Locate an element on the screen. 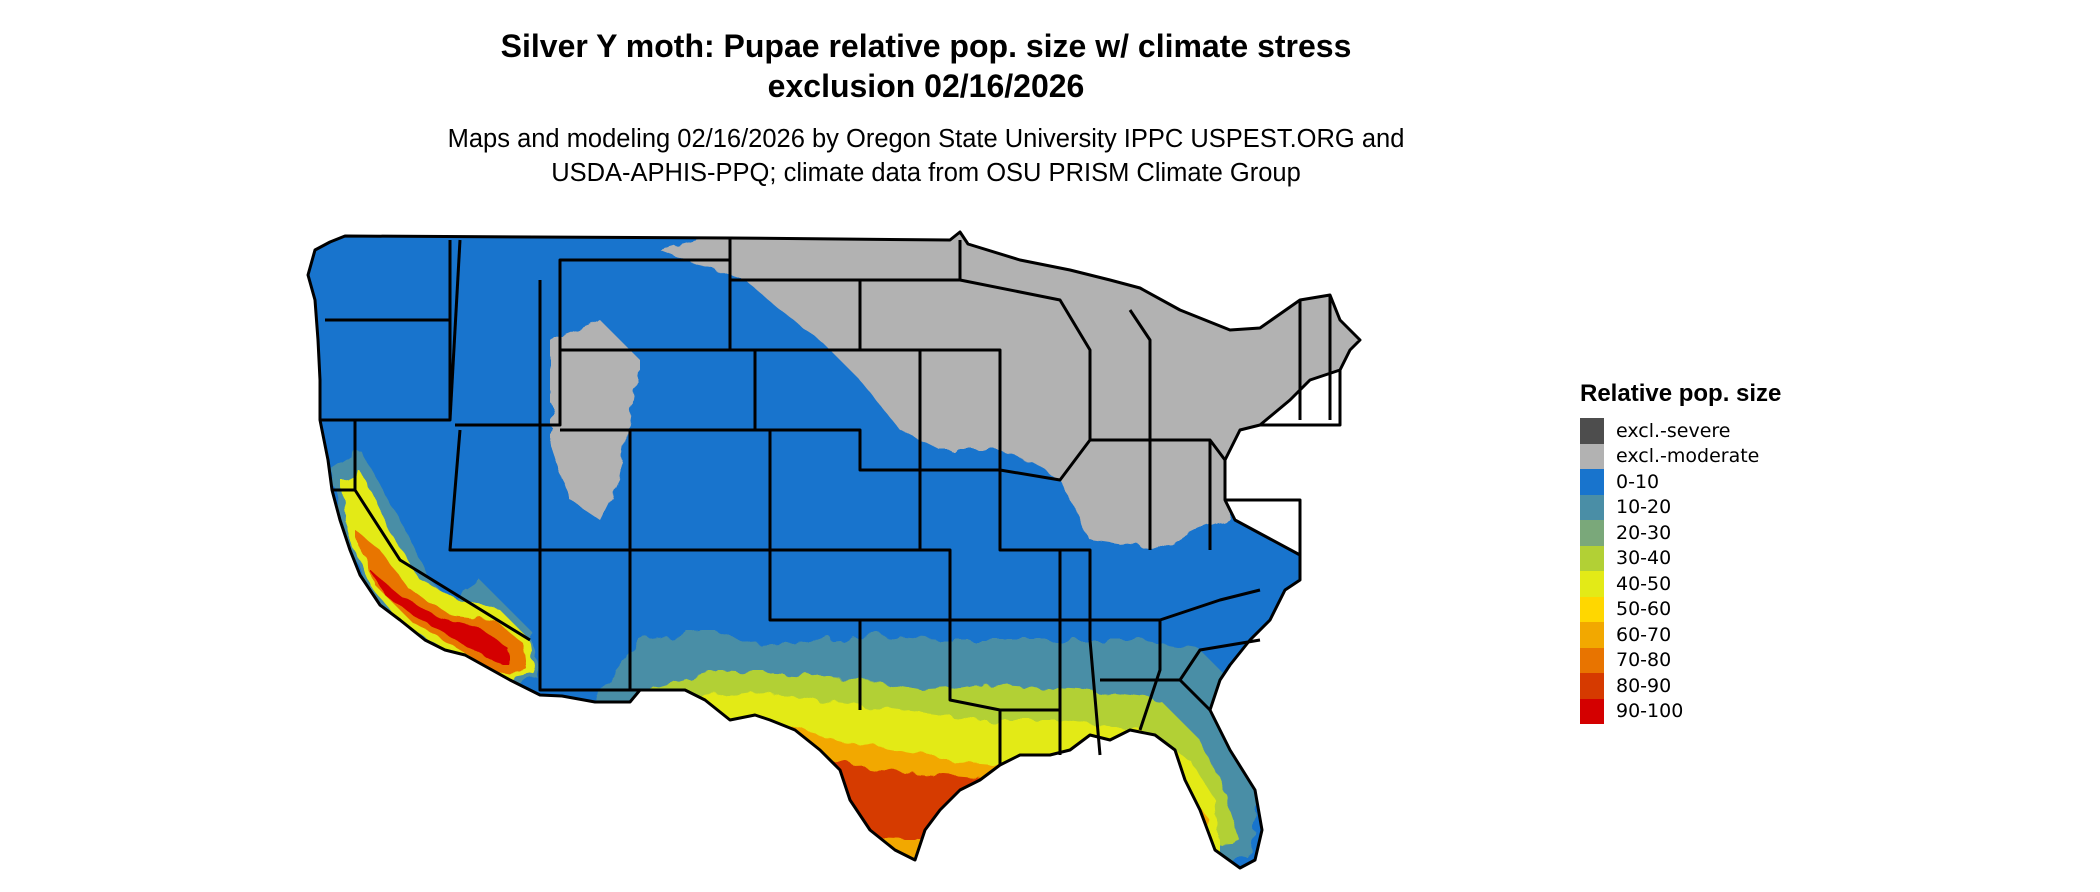  legend-item-excl-moderate: excl.-moderate is located at coordinates (1680, 456).